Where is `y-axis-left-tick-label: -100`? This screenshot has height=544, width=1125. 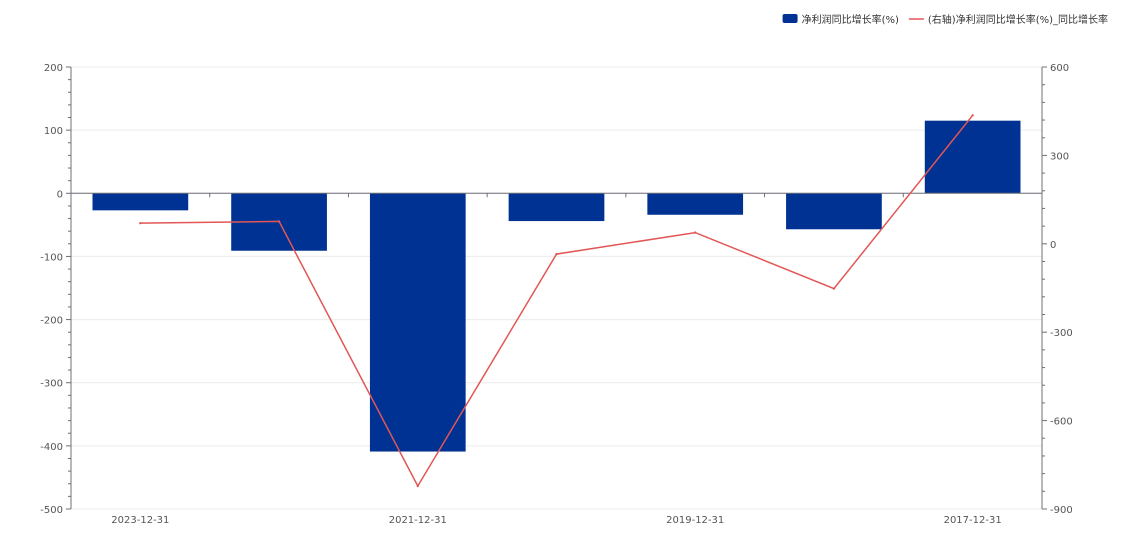 y-axis-left-tick-label: -100 is located at coordinates (51, 257).